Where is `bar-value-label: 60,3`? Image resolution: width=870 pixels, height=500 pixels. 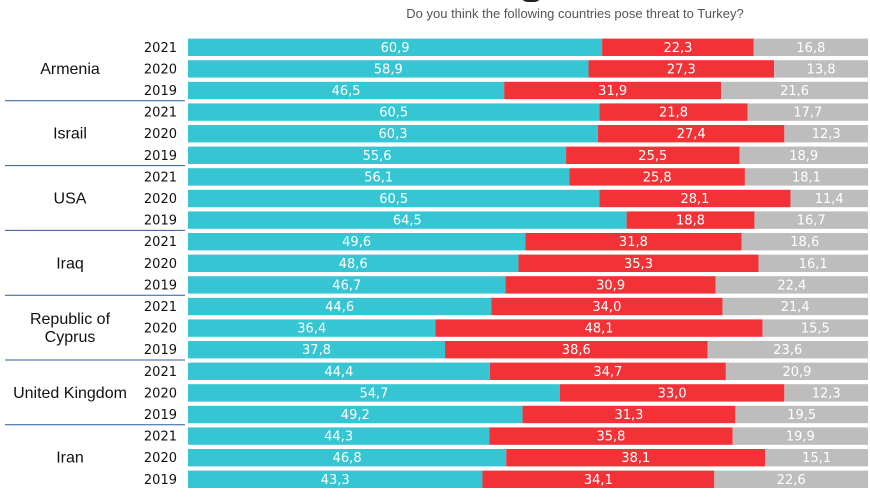
bar-value-label: 60,3 is located at coordinates (393, 134).